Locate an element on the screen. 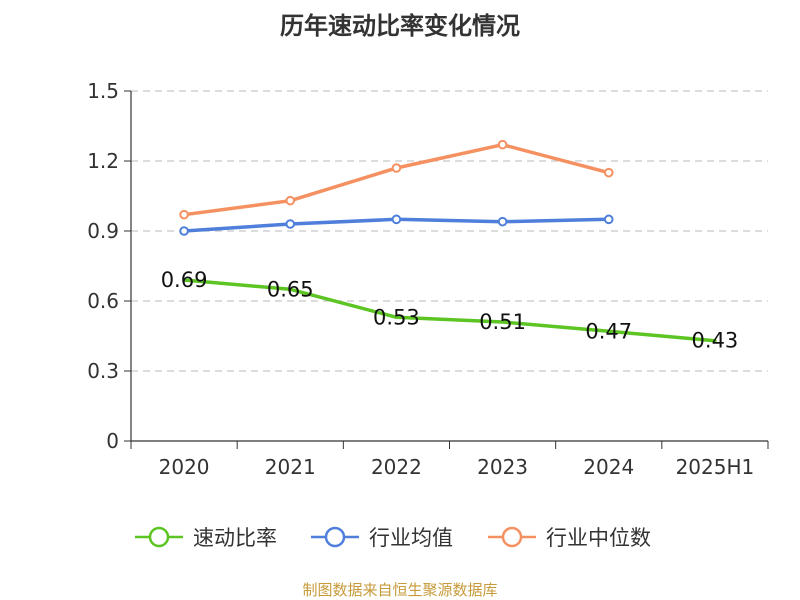  data-labels: 0.69 0.65 0.53 0.51 0.47 0.43 is located at coordinates (450, 310).